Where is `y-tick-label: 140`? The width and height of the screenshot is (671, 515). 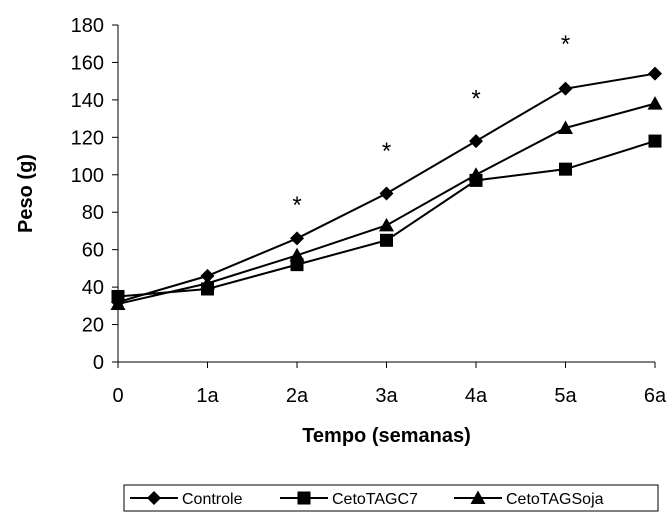
y-tick-label: 140 is located at coordinates (87, 101).